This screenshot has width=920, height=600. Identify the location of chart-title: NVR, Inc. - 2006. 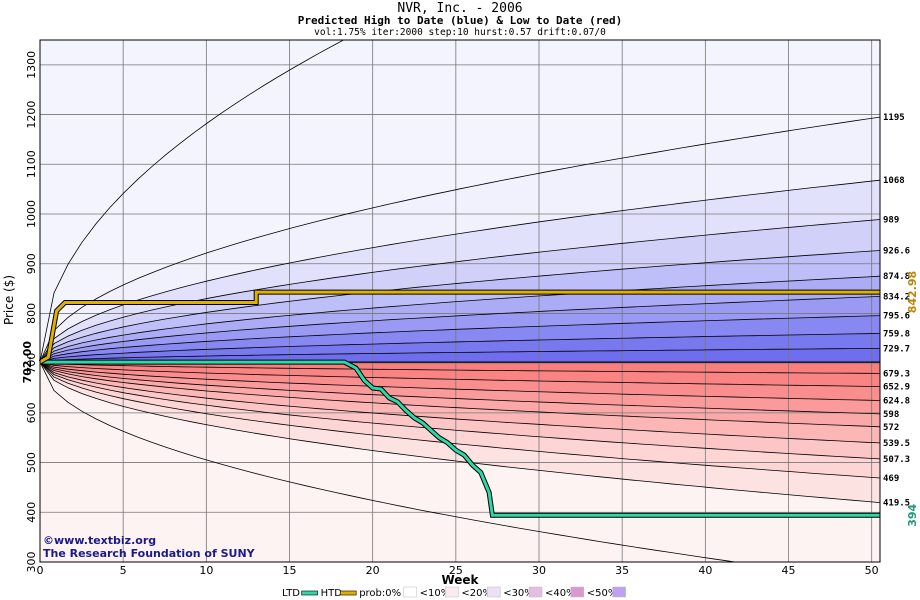
(460, 8).